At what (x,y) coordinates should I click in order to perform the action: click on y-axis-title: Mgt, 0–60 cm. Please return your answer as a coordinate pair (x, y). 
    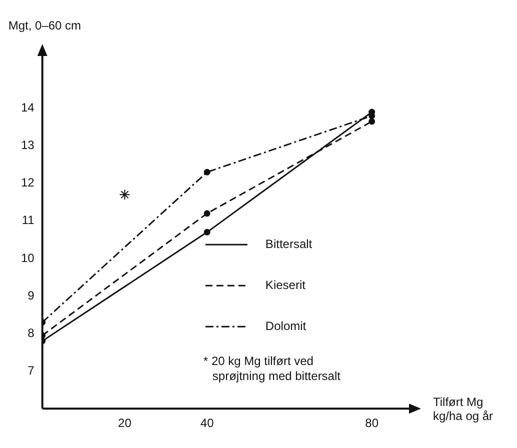
    Looking at the image, I should click on (45, 25).